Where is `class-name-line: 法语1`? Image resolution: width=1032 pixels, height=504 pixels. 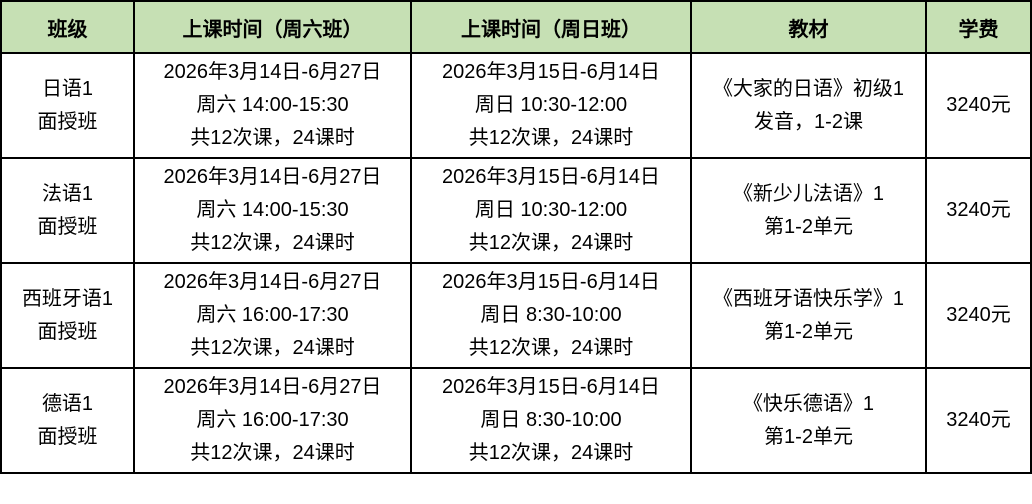
class-name-line: 法语1 is located at coordinates (67, 193).